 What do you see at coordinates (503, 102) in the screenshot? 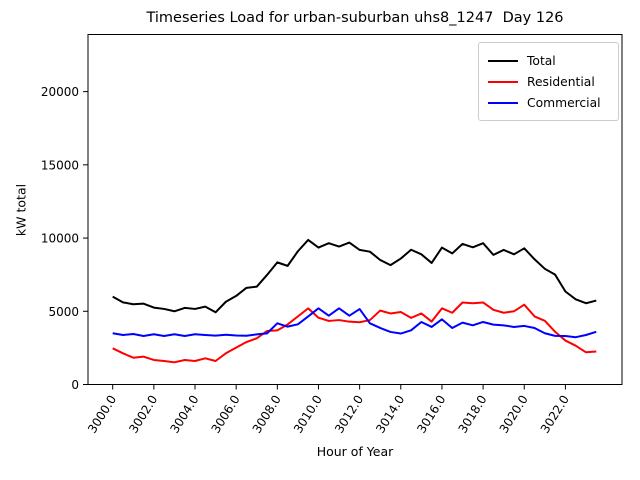
I see `legend-line-commercial-swatch` at bounding box center [503, 102].